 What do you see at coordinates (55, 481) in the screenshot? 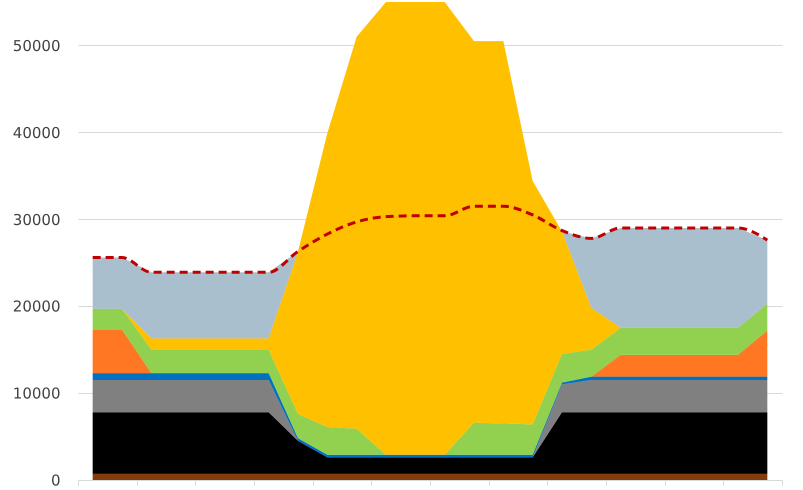
I see `y-tick-label: 0` at bounding box center [55, 481].